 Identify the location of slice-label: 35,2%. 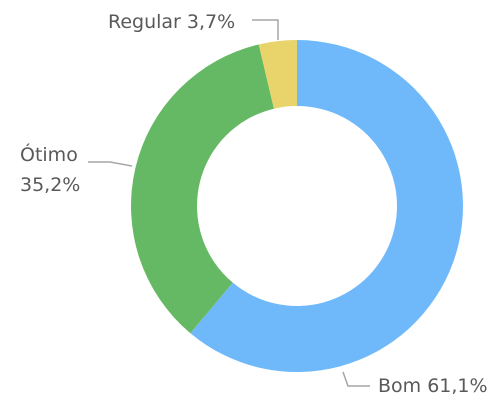
(50, 185).